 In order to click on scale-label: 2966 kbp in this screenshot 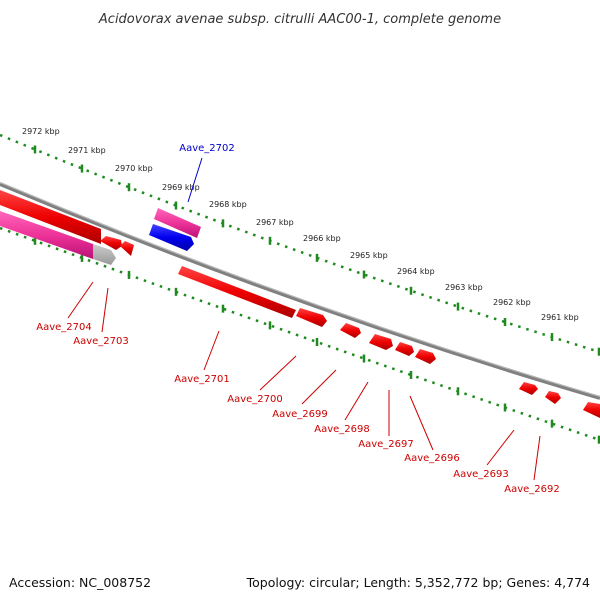, I will do `click(322, 238)`.